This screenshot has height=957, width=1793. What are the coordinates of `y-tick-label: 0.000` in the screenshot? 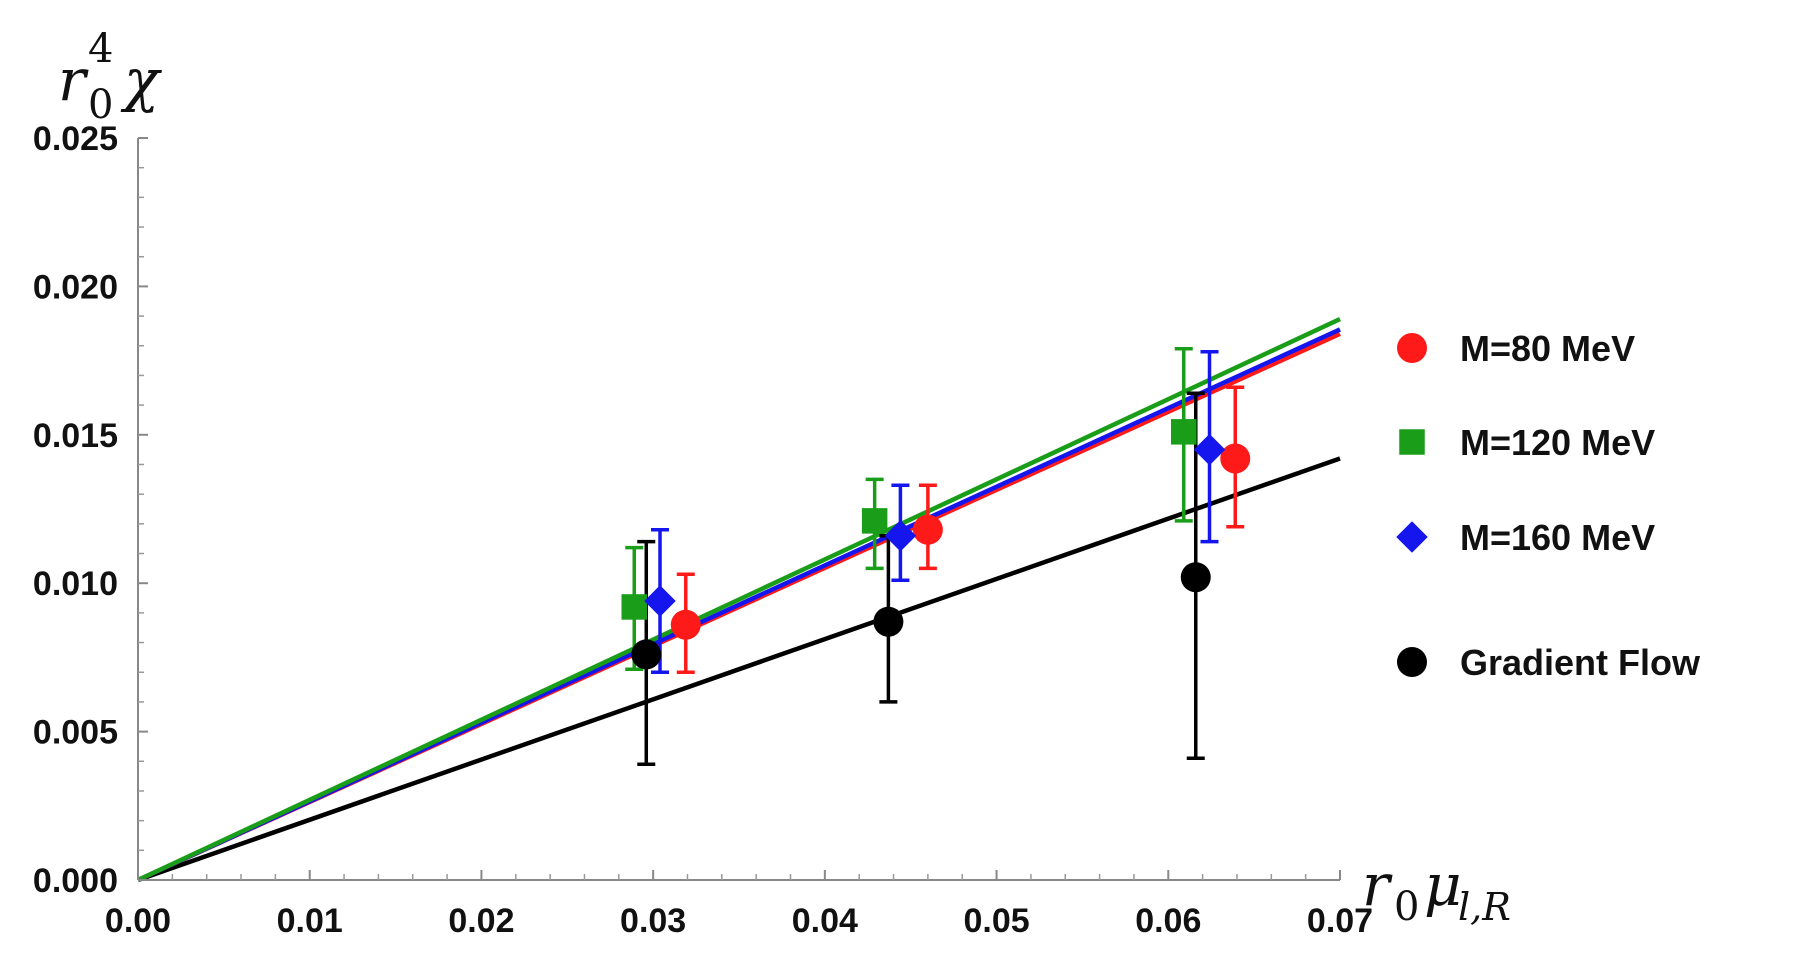 It's located at (75, 881).